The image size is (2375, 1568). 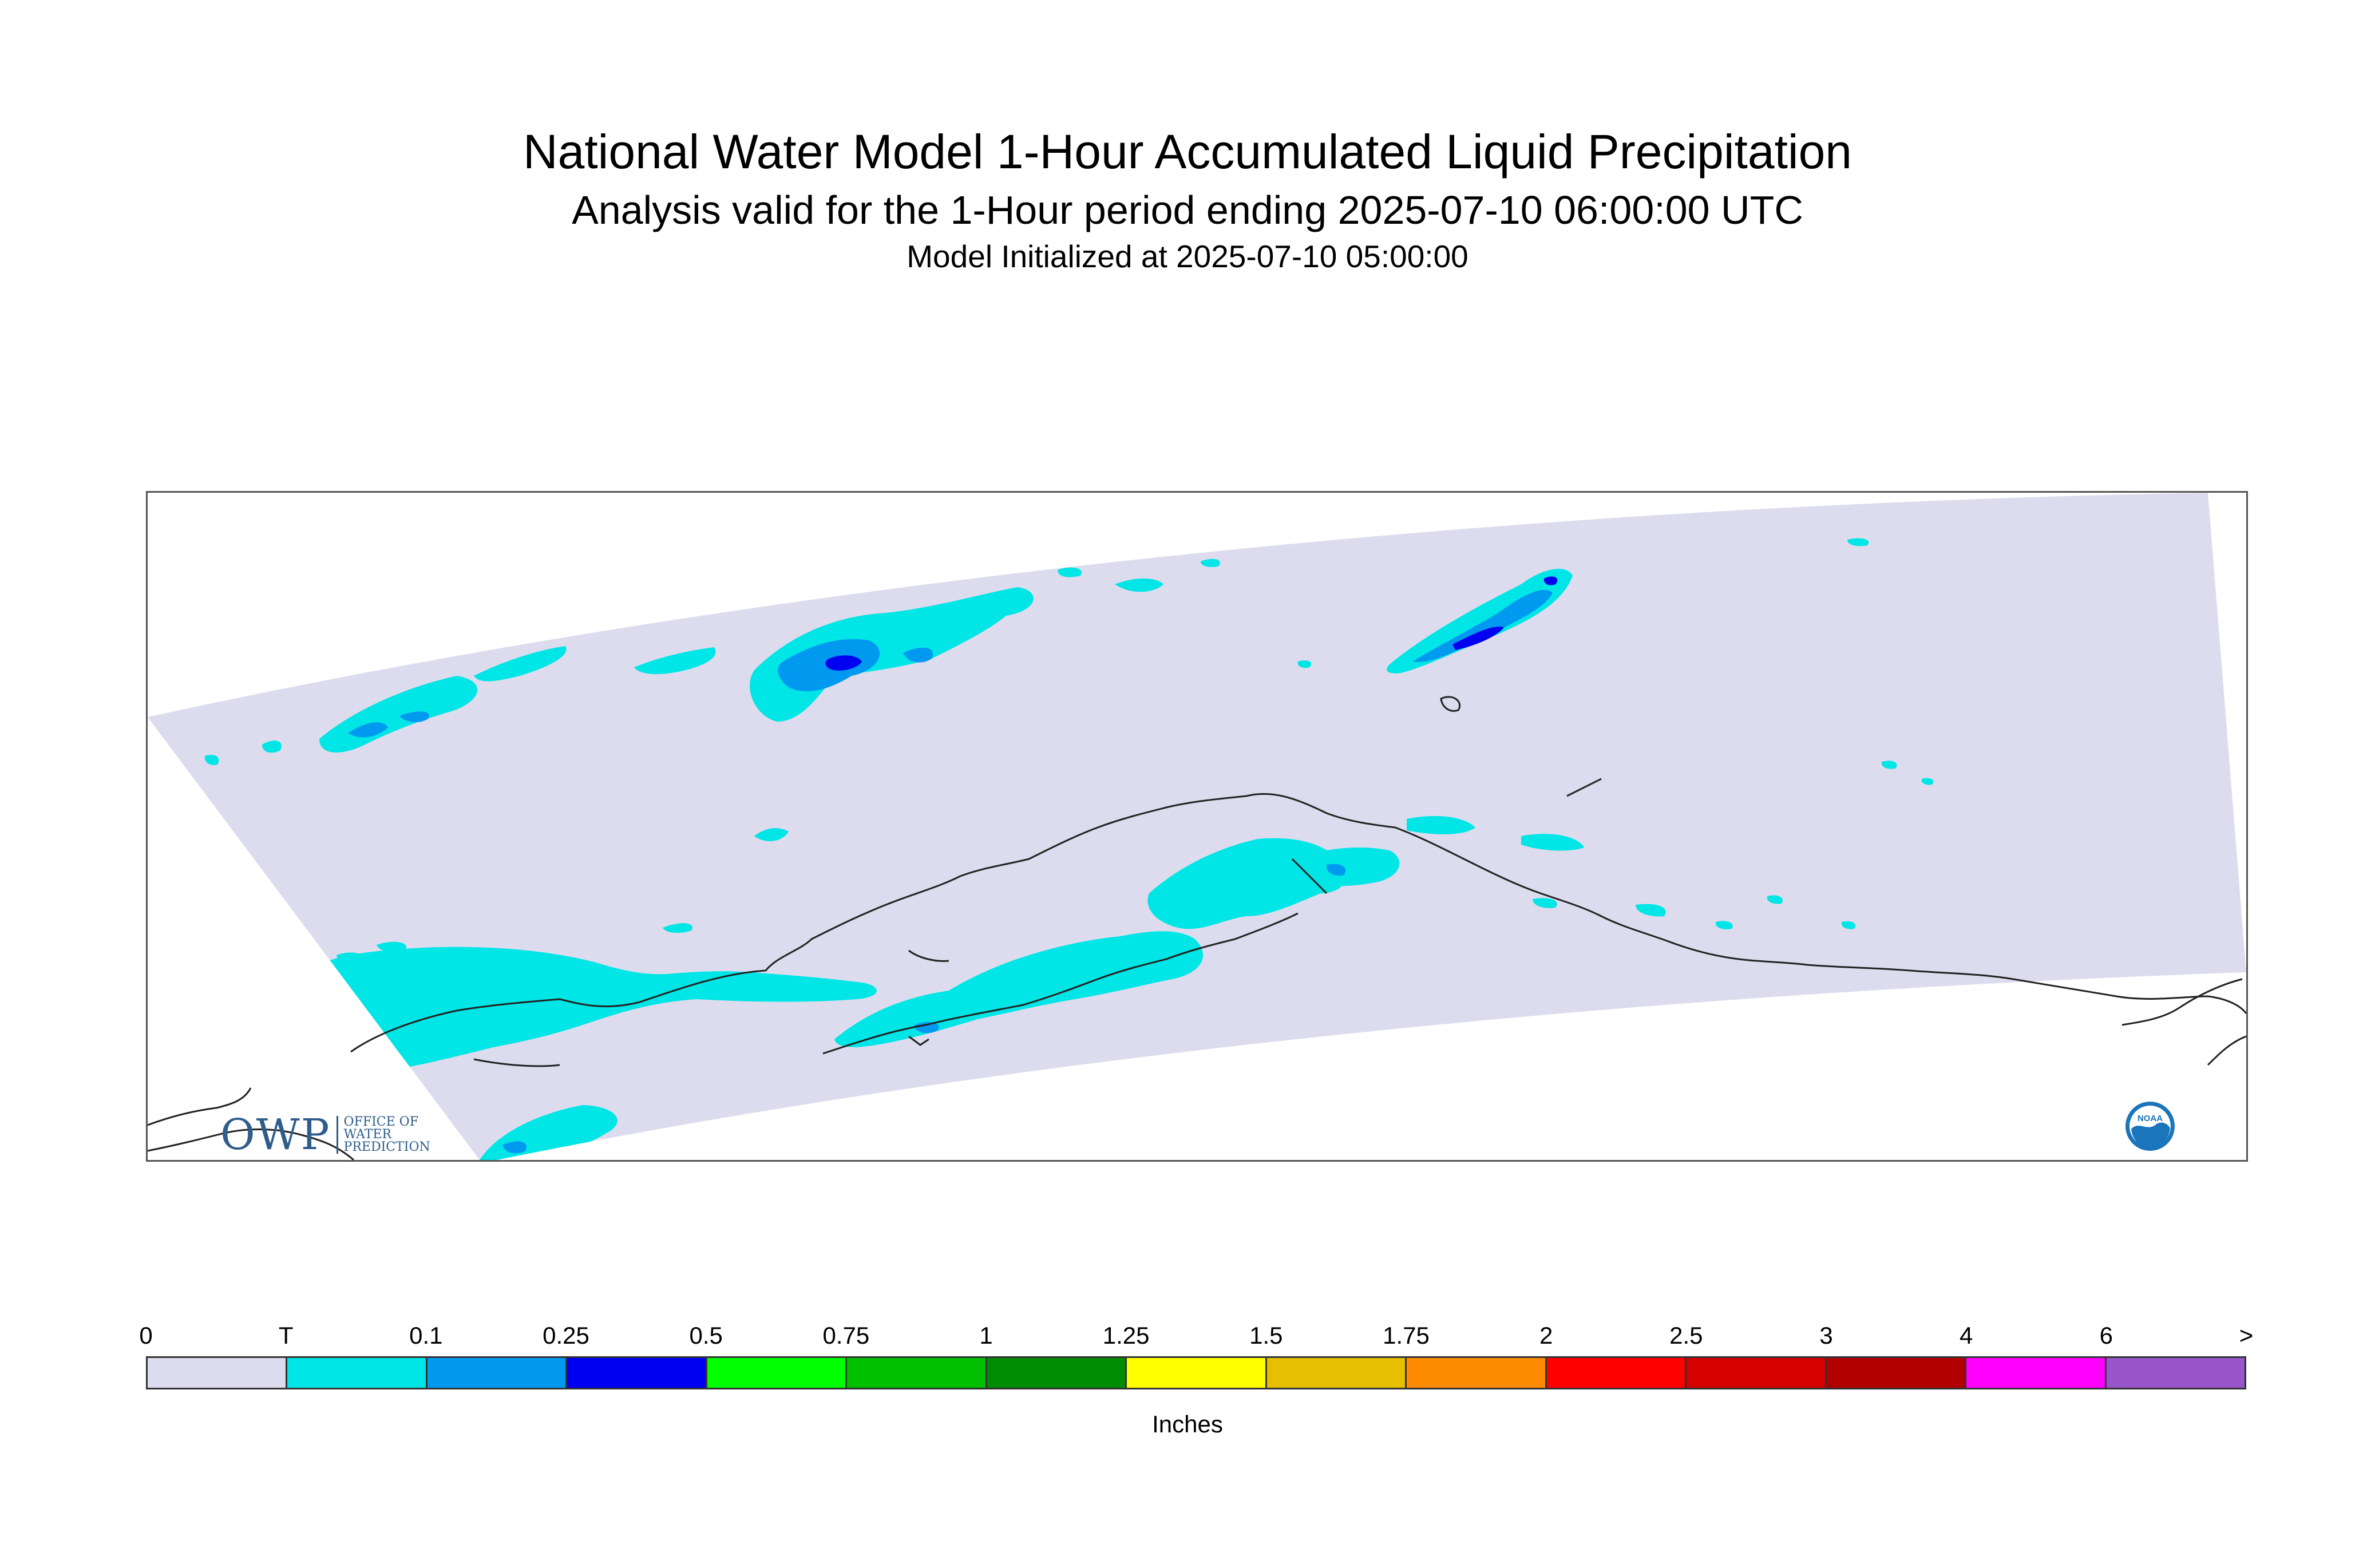 What do you see at coordinates (426, 1335) in the screenshot?
I see `legend-tick-label: 0.1` at bounding box center [426, 1335].